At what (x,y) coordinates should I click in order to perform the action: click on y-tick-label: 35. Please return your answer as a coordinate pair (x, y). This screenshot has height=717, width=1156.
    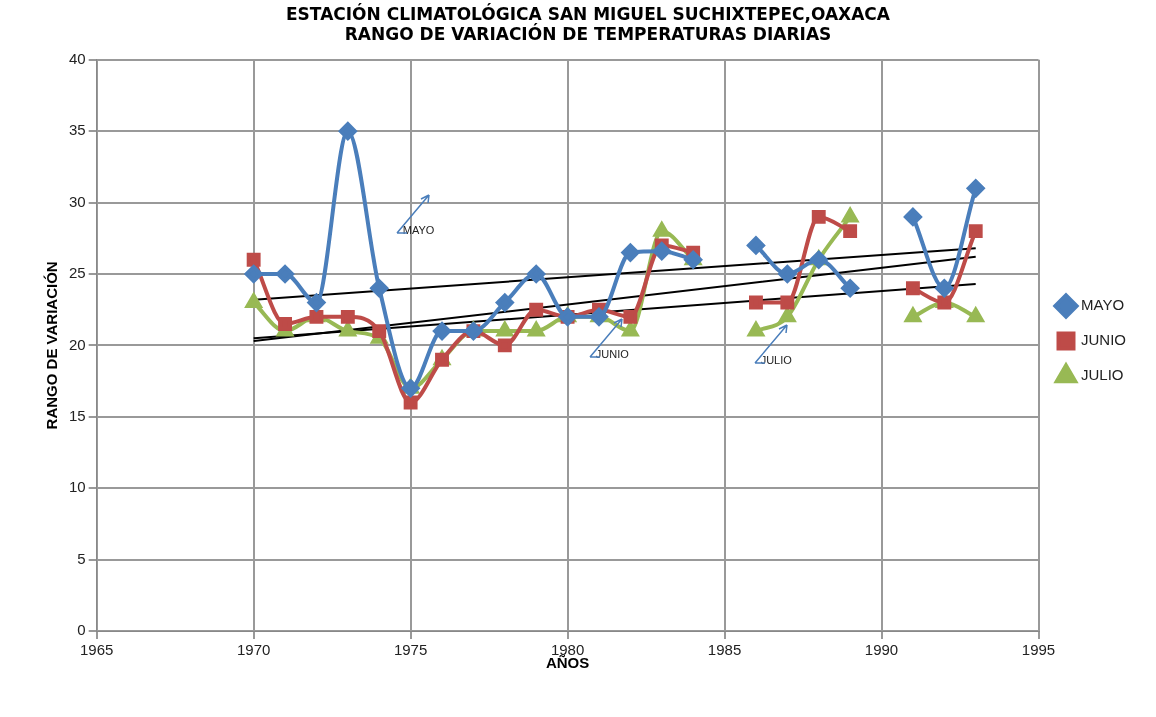
    Looking at the image, I should click on (77, 130).